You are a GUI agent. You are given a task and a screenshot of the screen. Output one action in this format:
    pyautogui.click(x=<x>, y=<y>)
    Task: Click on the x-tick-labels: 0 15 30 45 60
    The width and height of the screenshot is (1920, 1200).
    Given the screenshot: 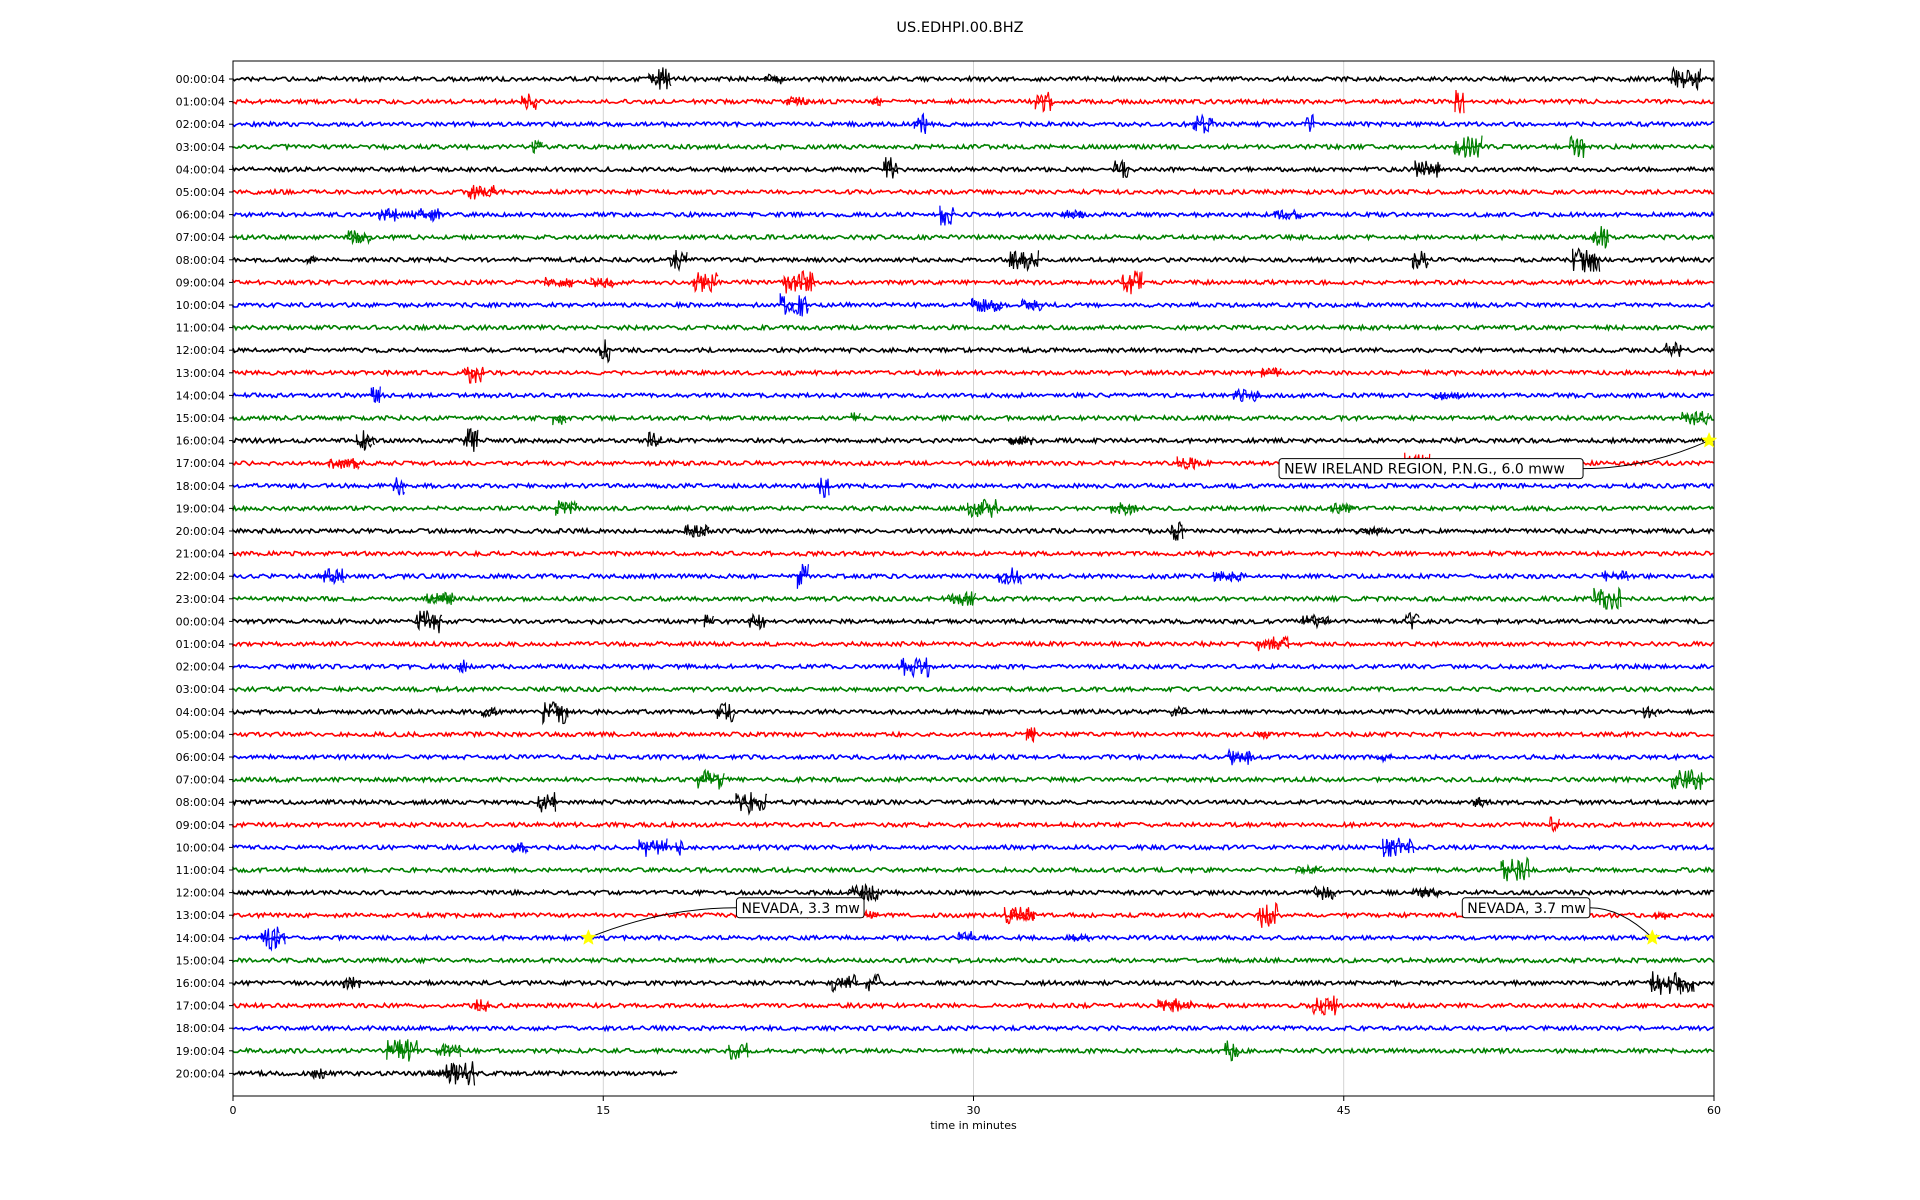 What is the action you would take?
    pyautogui.click(x=975, y=1106)
    